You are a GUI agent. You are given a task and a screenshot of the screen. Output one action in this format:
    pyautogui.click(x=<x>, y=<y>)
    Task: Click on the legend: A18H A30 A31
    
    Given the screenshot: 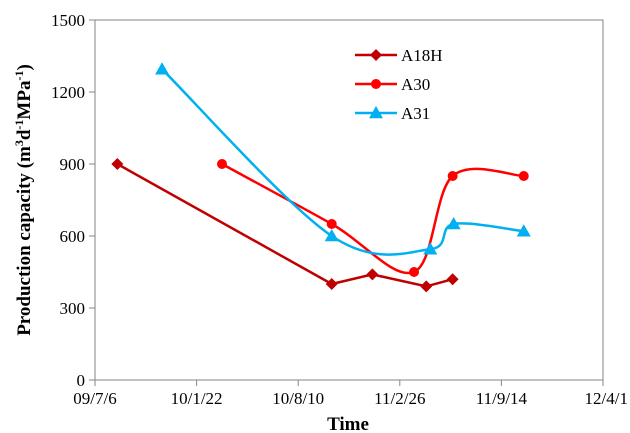 What is the action you would take?
    pyautogui.click(x=399, y=84)
    